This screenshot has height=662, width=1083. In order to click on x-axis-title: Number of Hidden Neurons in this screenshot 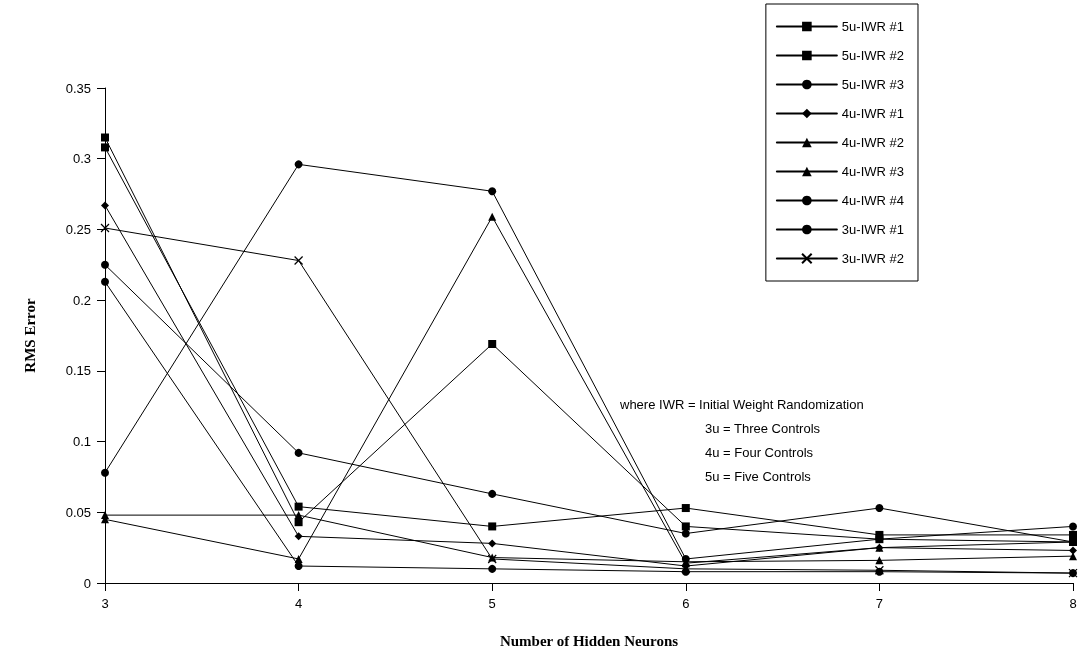, I will do `click(589, 640)`.